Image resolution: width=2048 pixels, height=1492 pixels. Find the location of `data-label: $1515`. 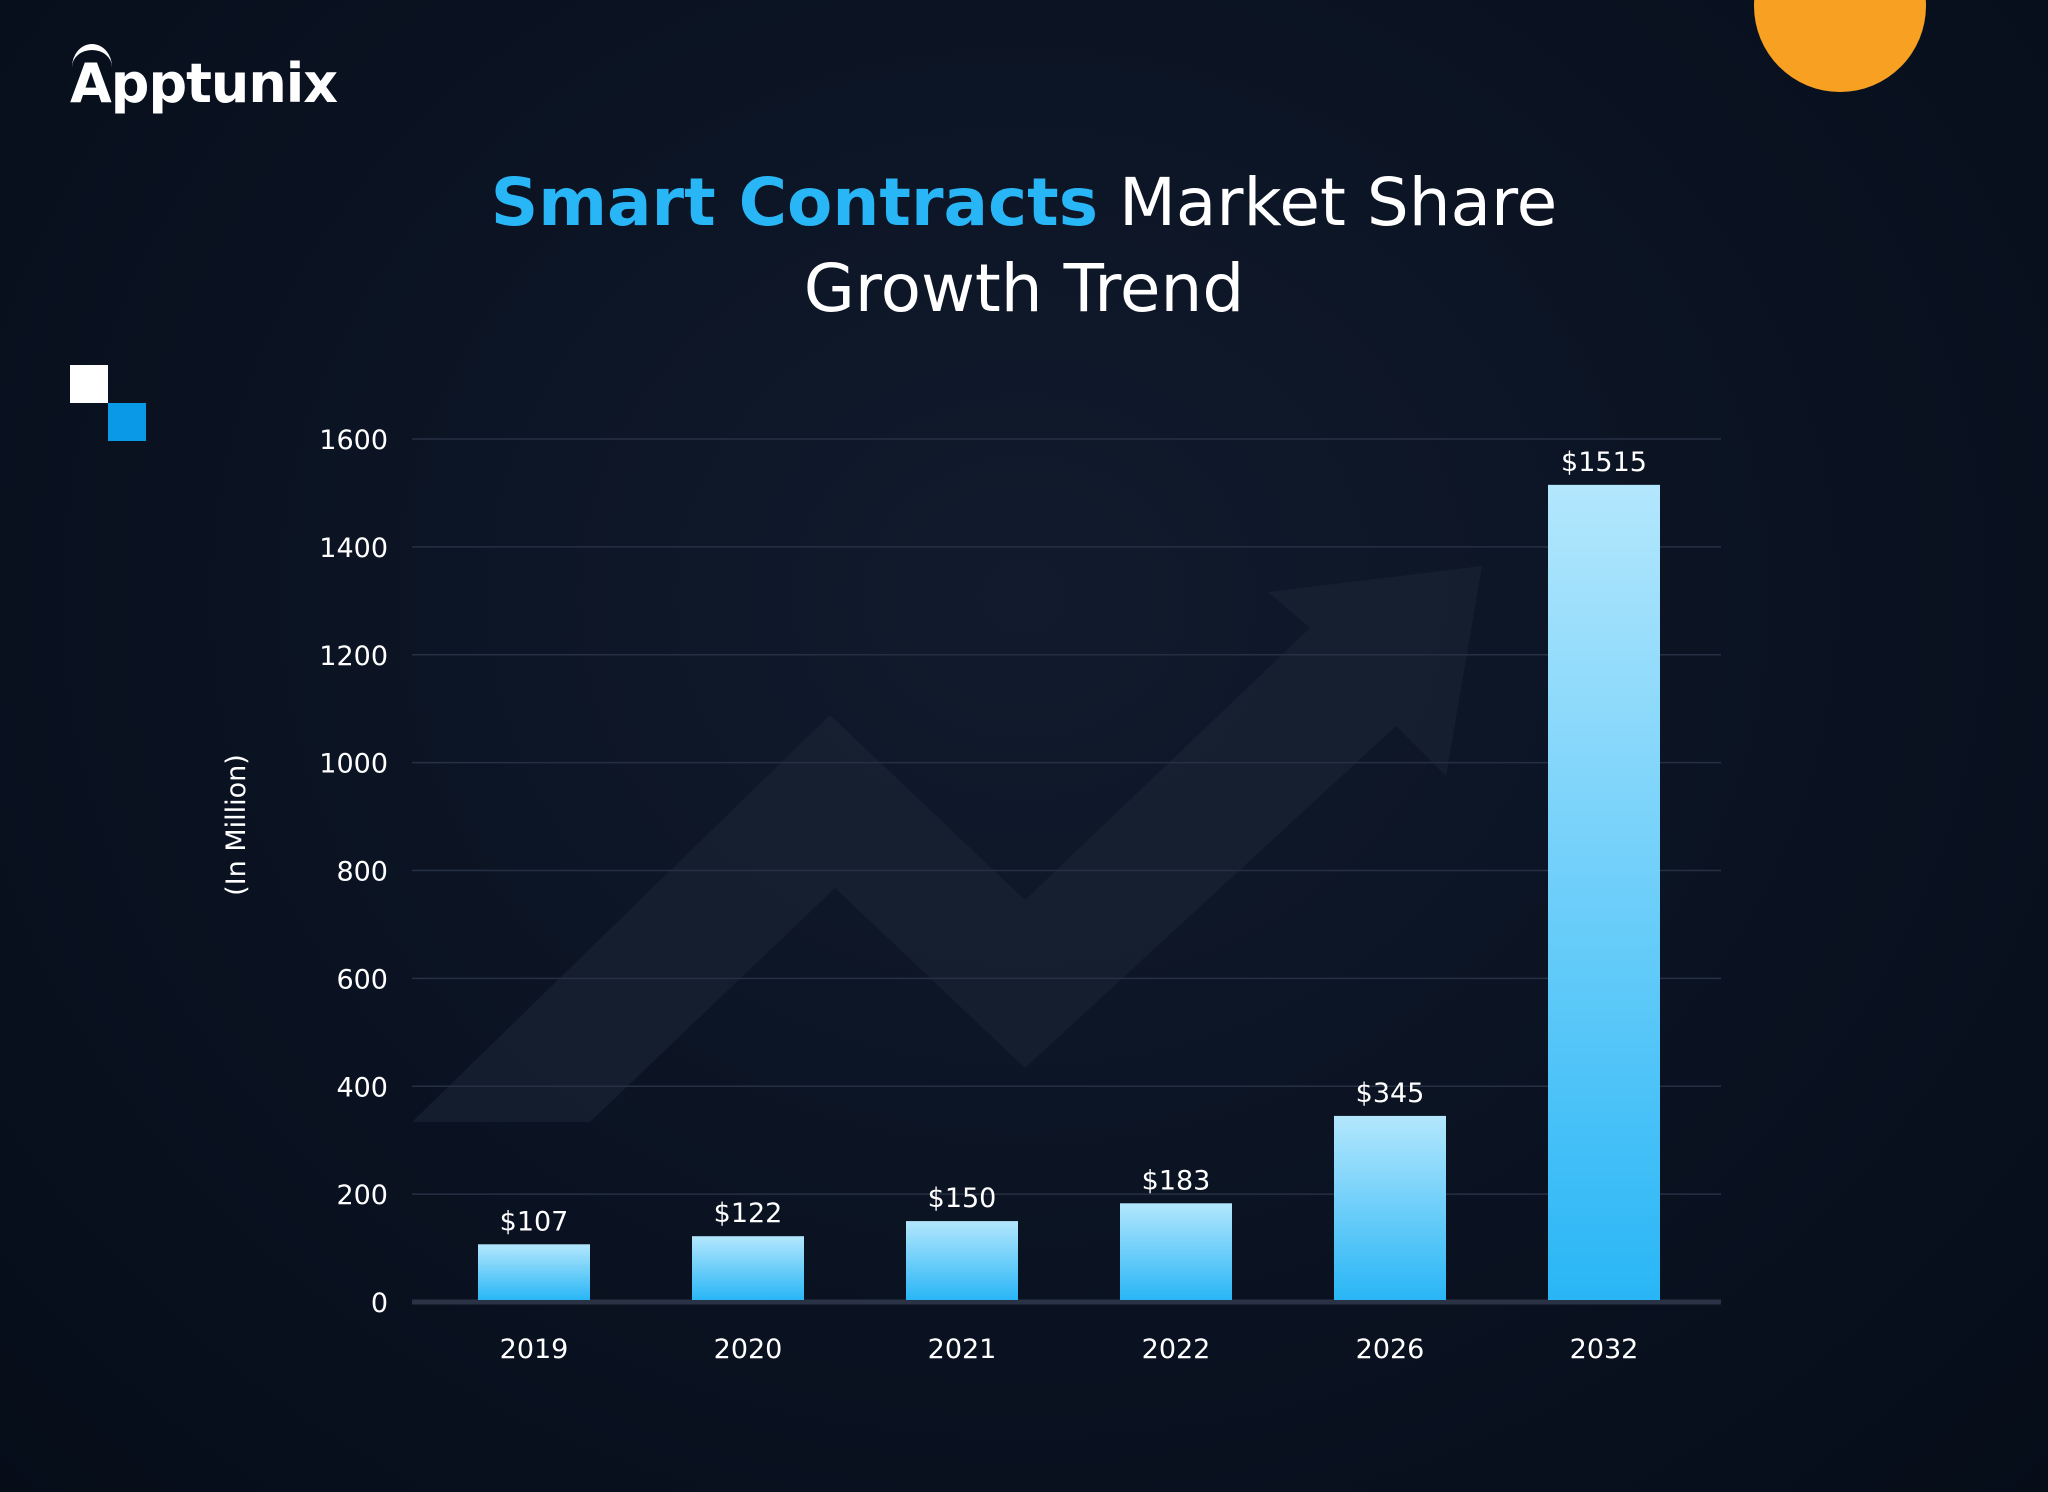

data-label: $1515 is located at coordinates (1604, 462).